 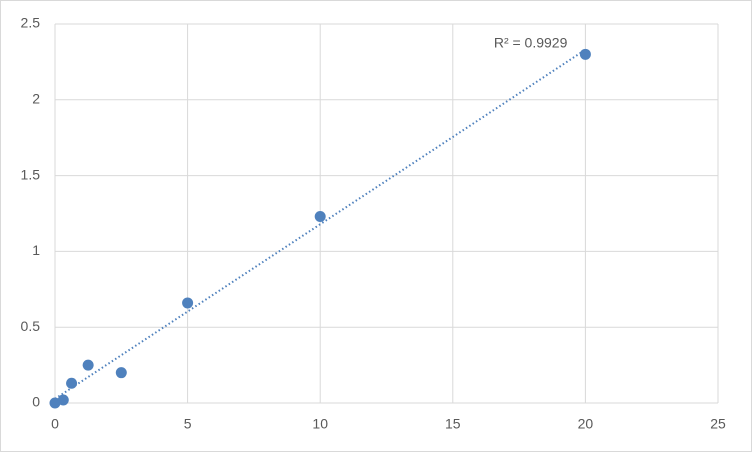 What do you see at coordinates (31, 174) in the screenshot?
I see `y-tick-label: 1.5` at bounding box center [31, 174].